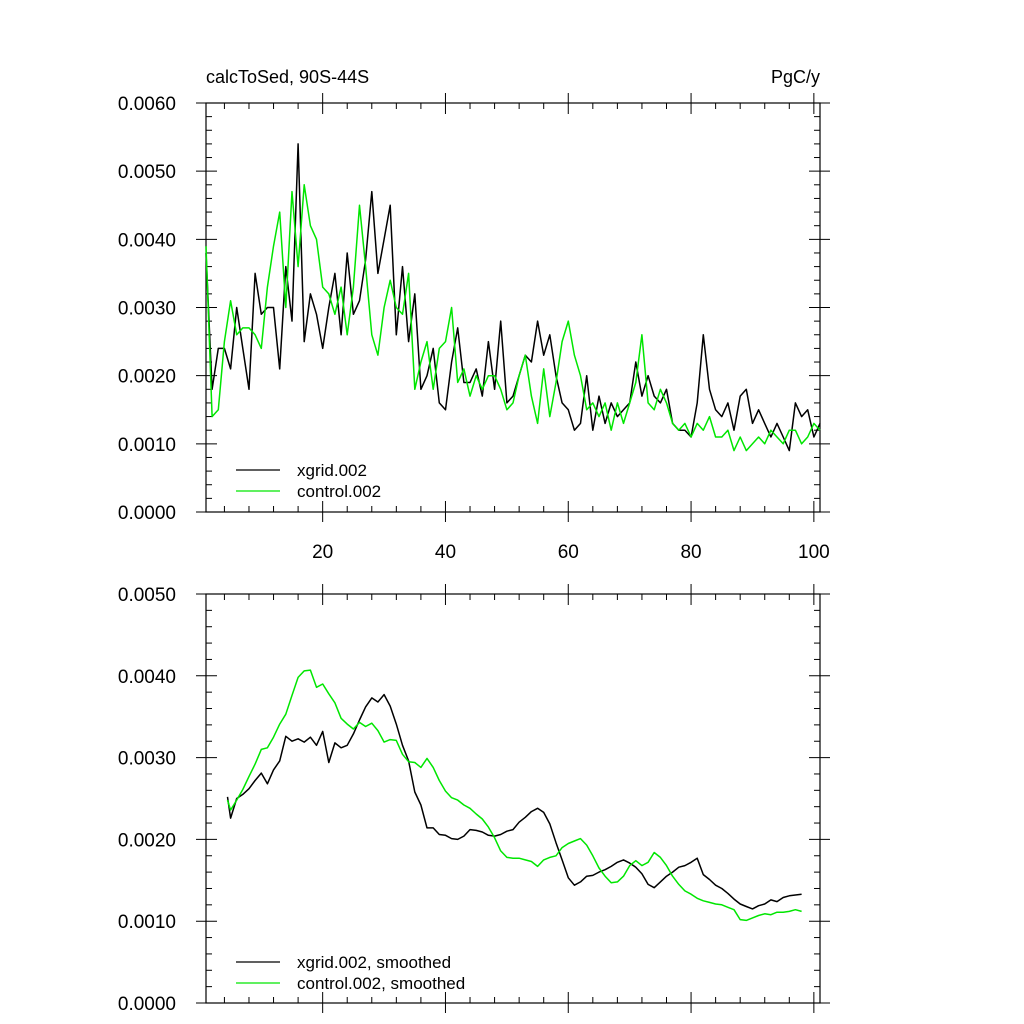 The image size is (1024, 1024). What do you see at coordinates (147, 104) in the screenshot?
I see `y-tick-label: 0.0060` at bounding box center [147, 104].